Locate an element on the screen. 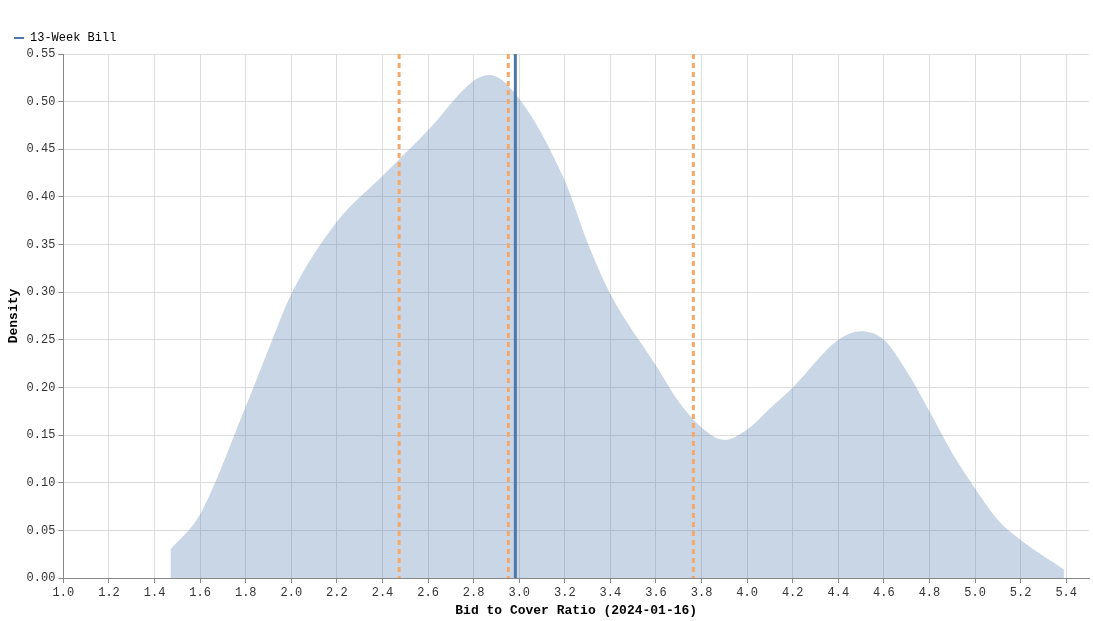 The height and width of the screenshot is (621, 1093). x-tick-label: 4.0 is located at coordinates (747, 593).